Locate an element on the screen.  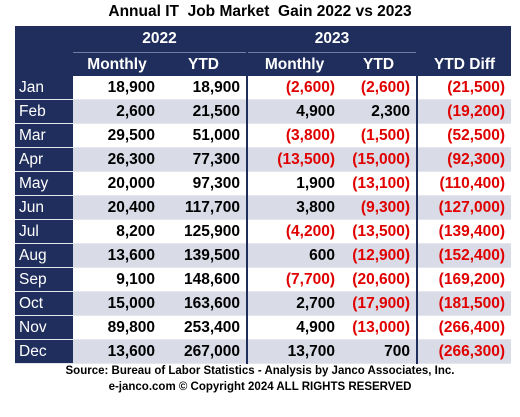
col-header-2022-monthly: Monthly is located at coordinates (117, 64).